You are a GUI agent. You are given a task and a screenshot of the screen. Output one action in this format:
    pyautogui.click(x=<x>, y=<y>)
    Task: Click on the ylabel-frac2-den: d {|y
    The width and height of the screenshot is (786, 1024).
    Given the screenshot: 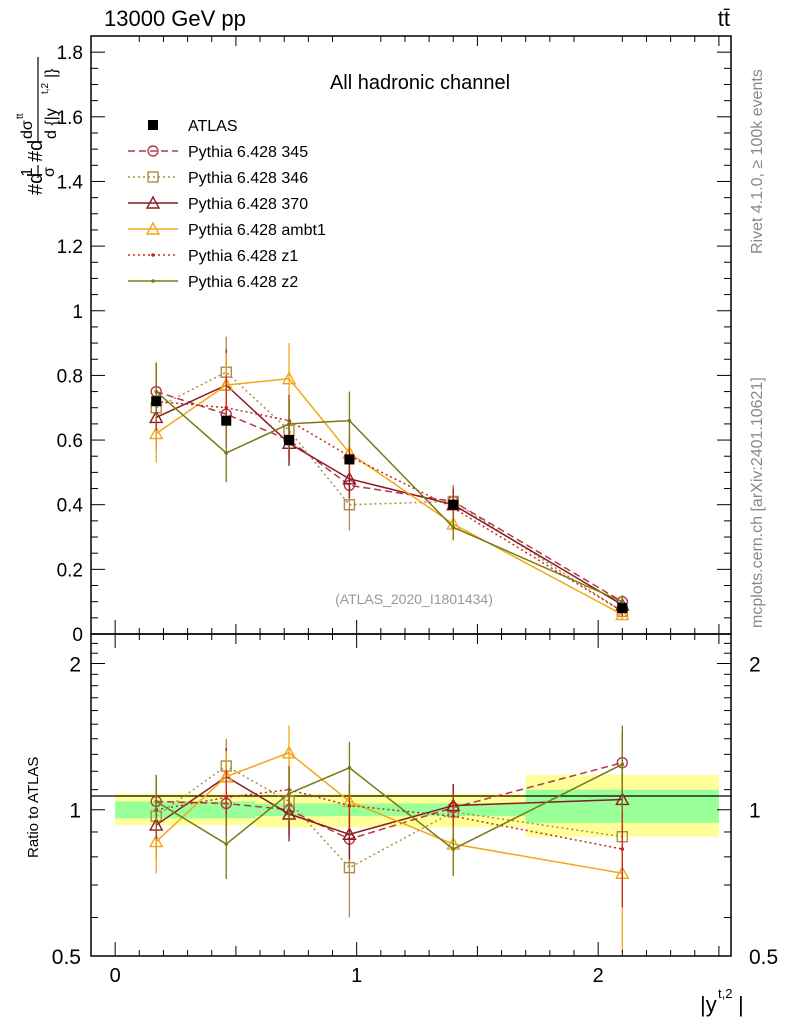 What is the action you would take?
    pyautogui.click(x=51, y=123)
    